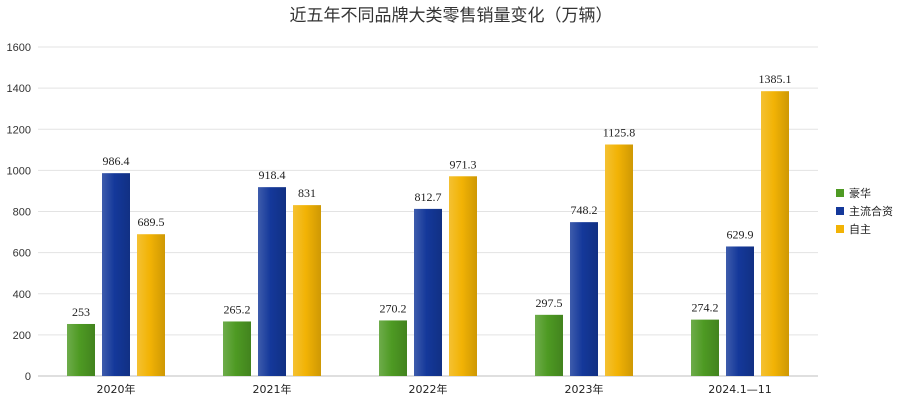 Image resolution: width=903 pixels, height=404 pixels. I want to click on x-tick-label: 2021年, so click(272, 389).